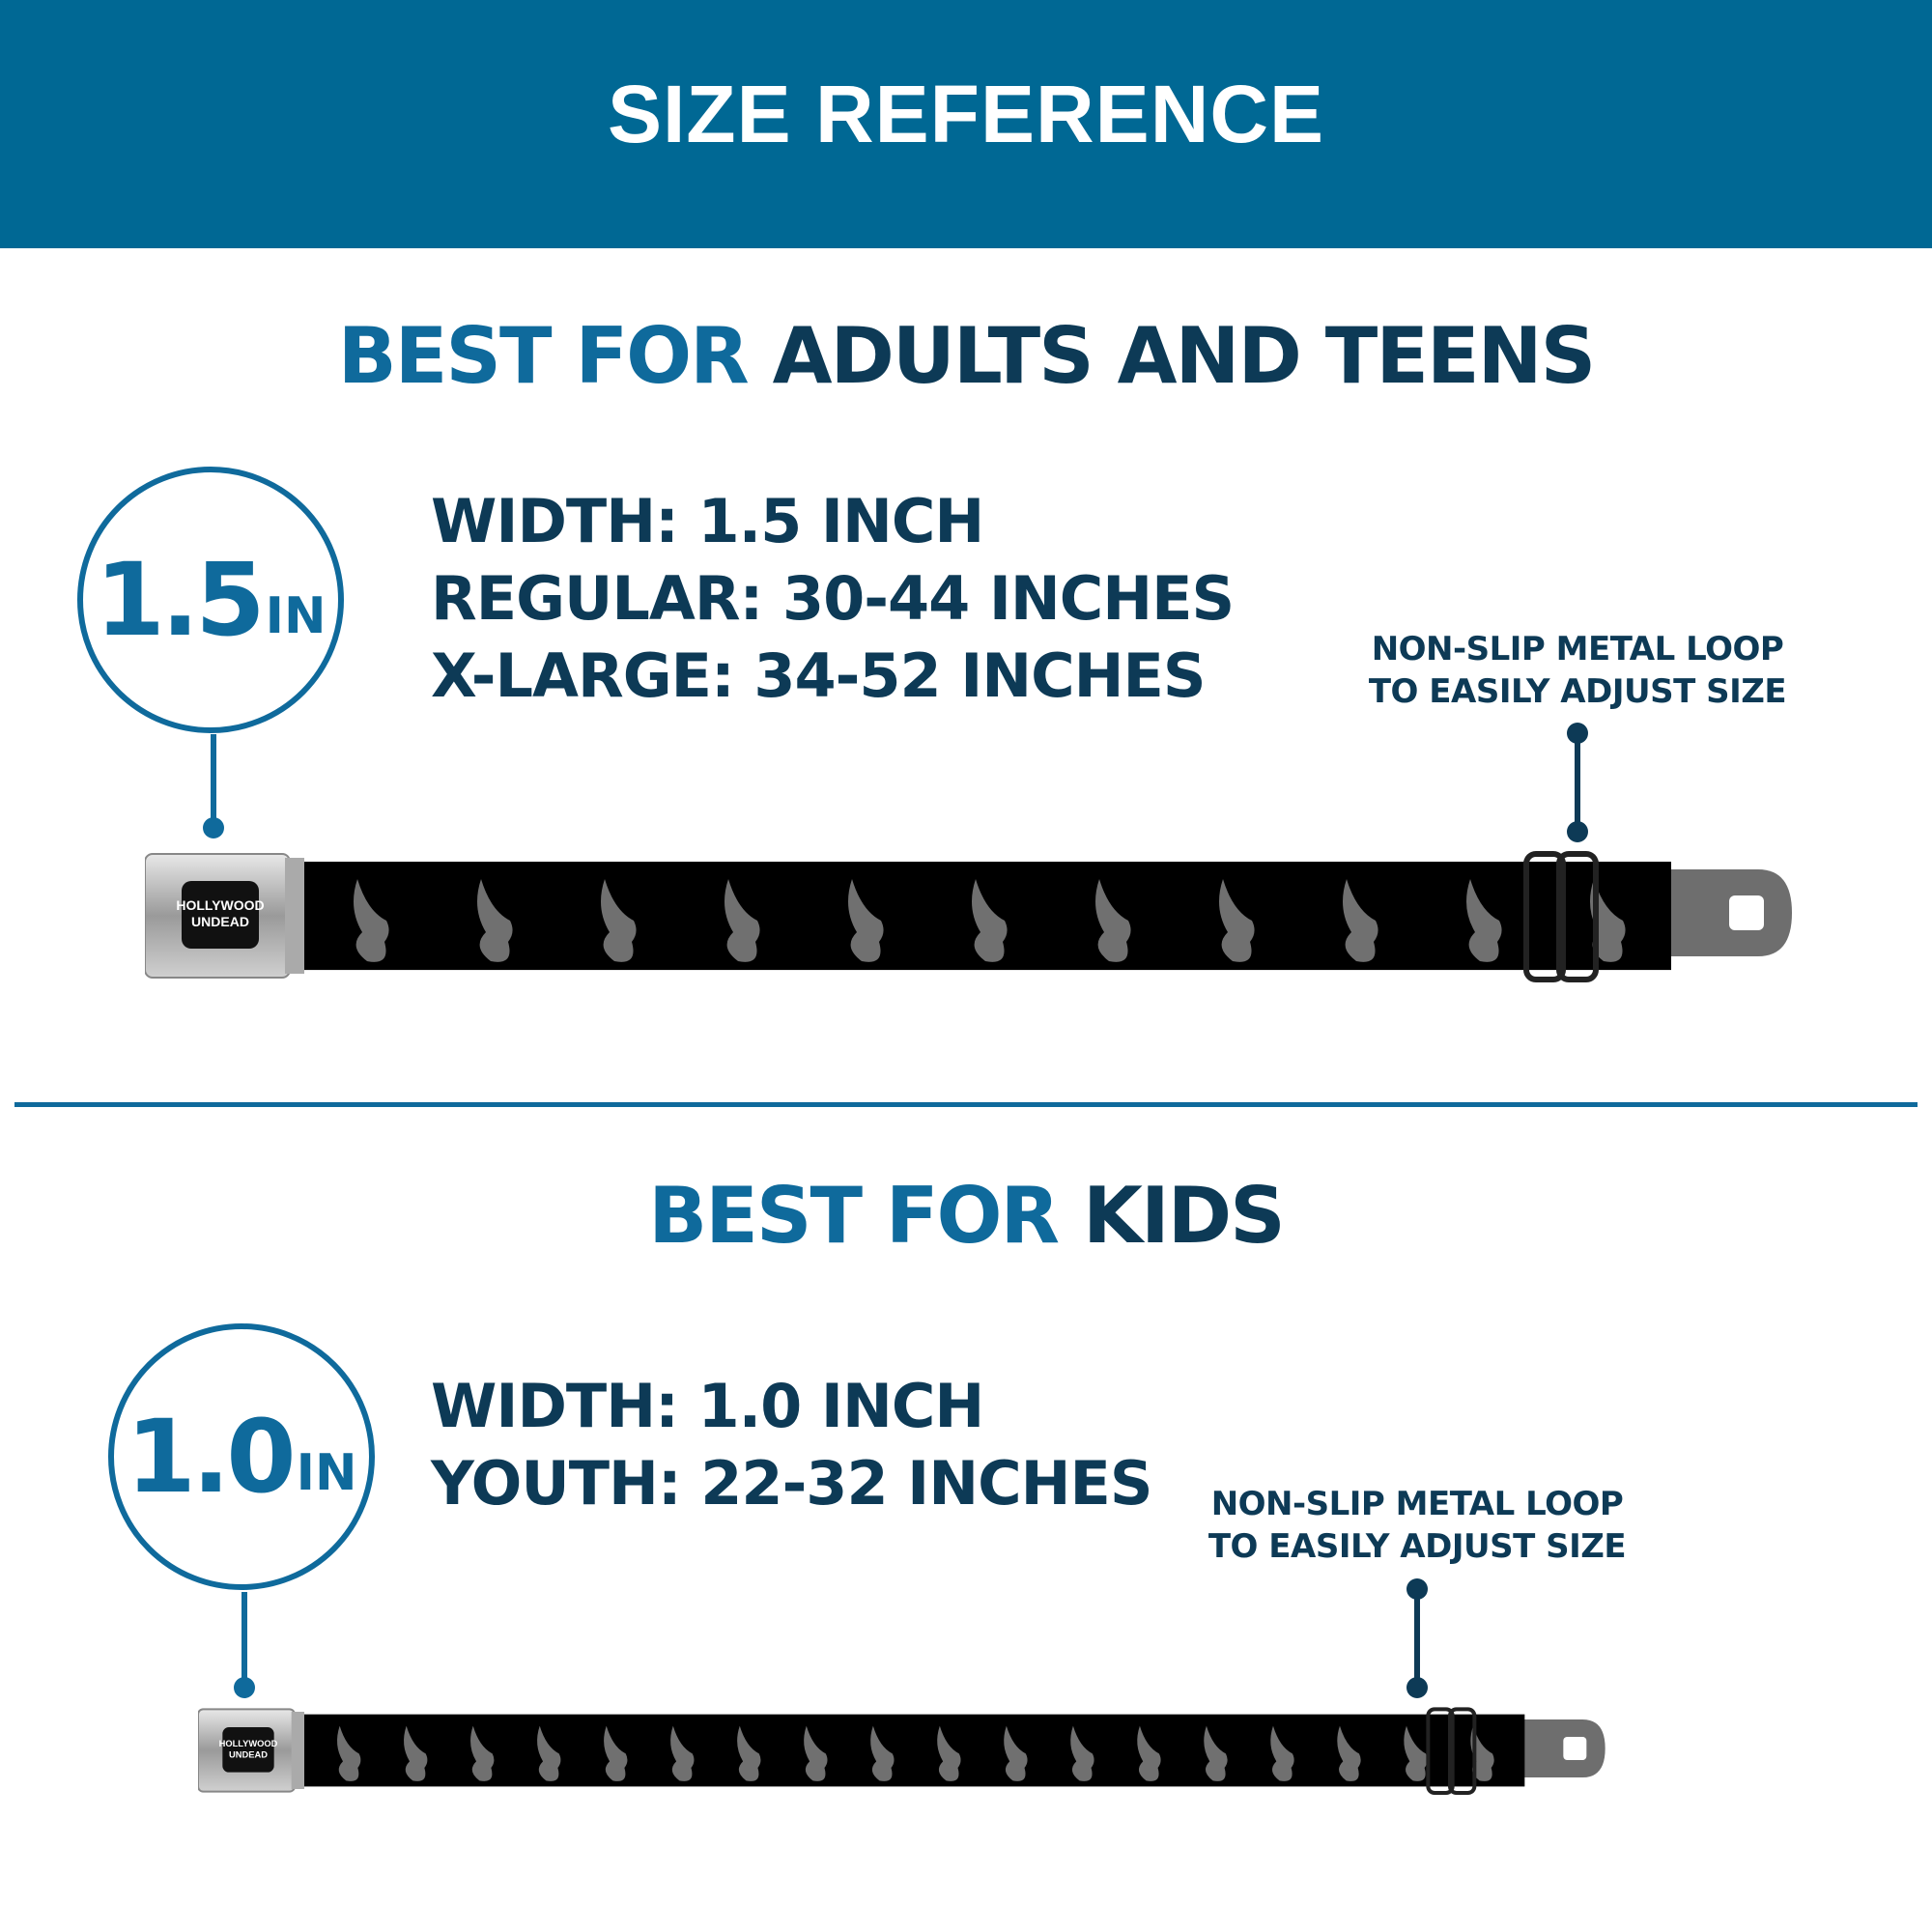  I want to click on spec-xlarge: X-LARGE: 34-52 INCHES, so click(819, 675).